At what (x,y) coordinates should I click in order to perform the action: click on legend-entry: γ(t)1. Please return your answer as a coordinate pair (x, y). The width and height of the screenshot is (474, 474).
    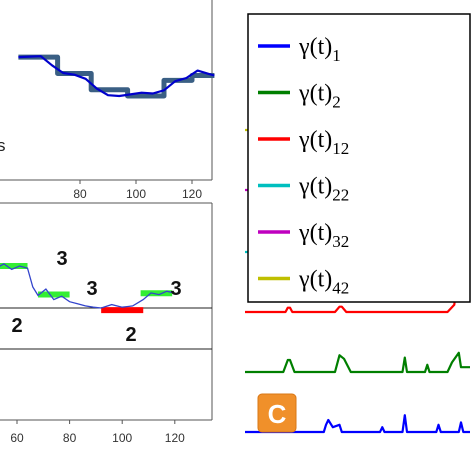
    Looking at the image, I should click on (319, 49).